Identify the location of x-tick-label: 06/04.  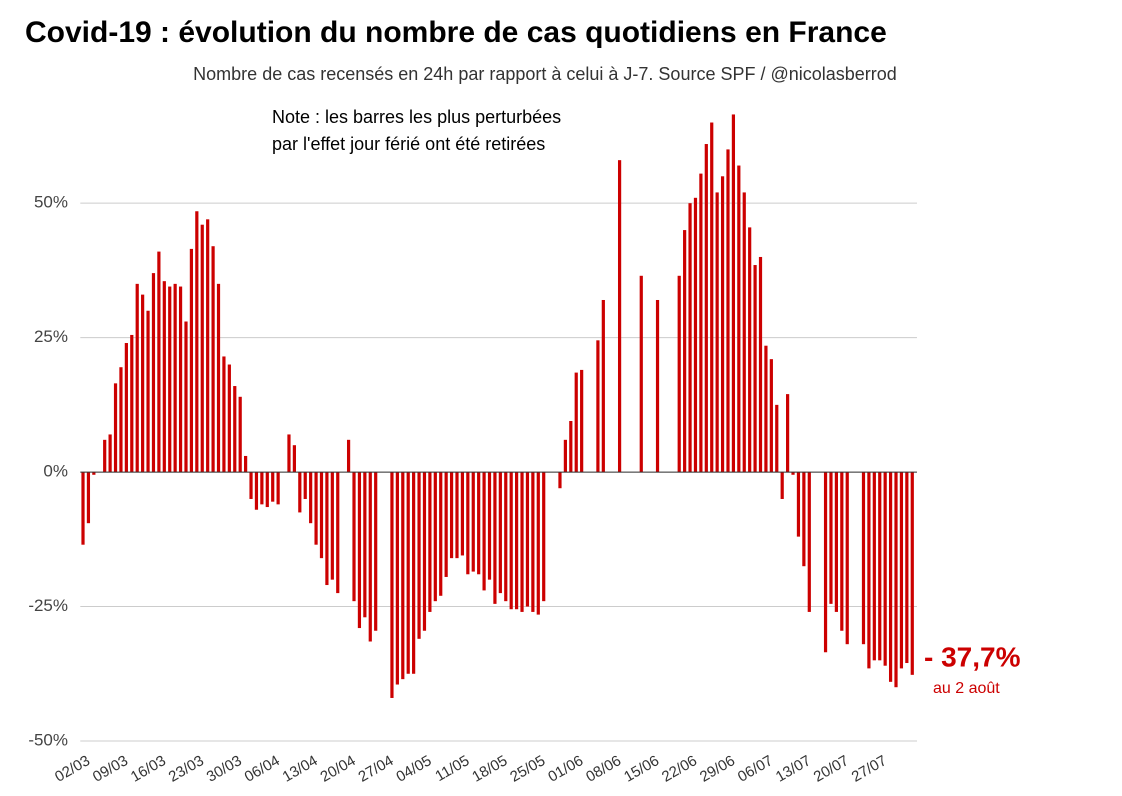
(262, 768).